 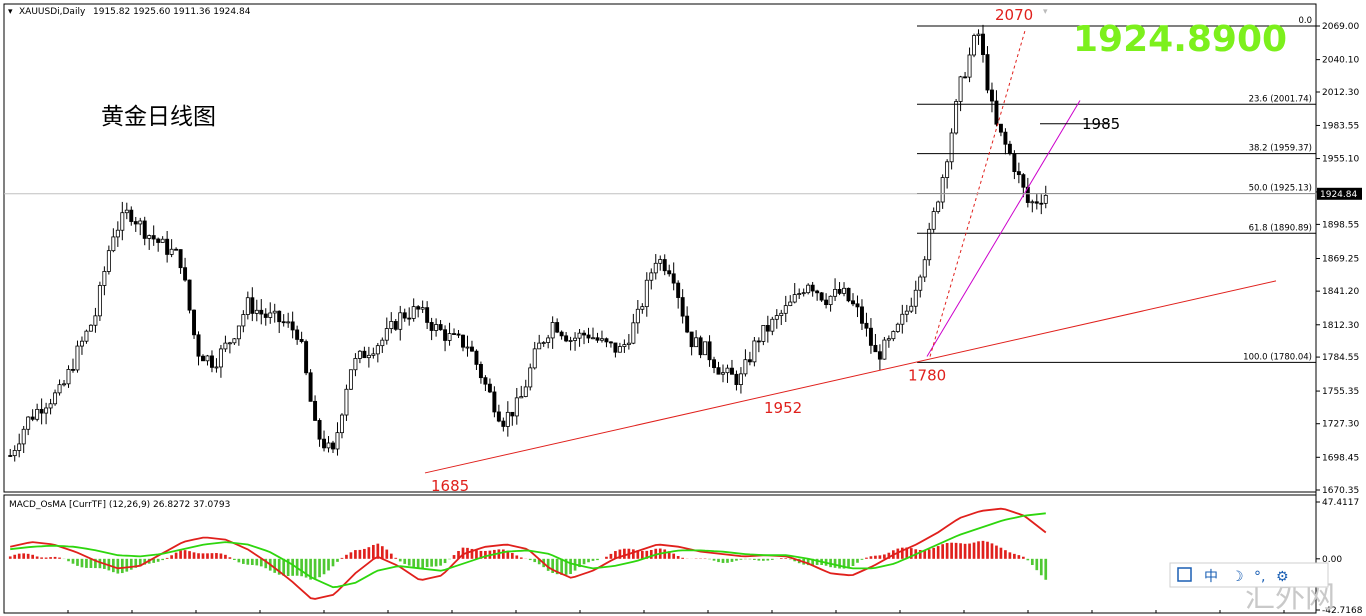 What do you see at coordinates (1003, 228) in the screenshot?
I see `channel-line` at bounding box center [1003, 228].